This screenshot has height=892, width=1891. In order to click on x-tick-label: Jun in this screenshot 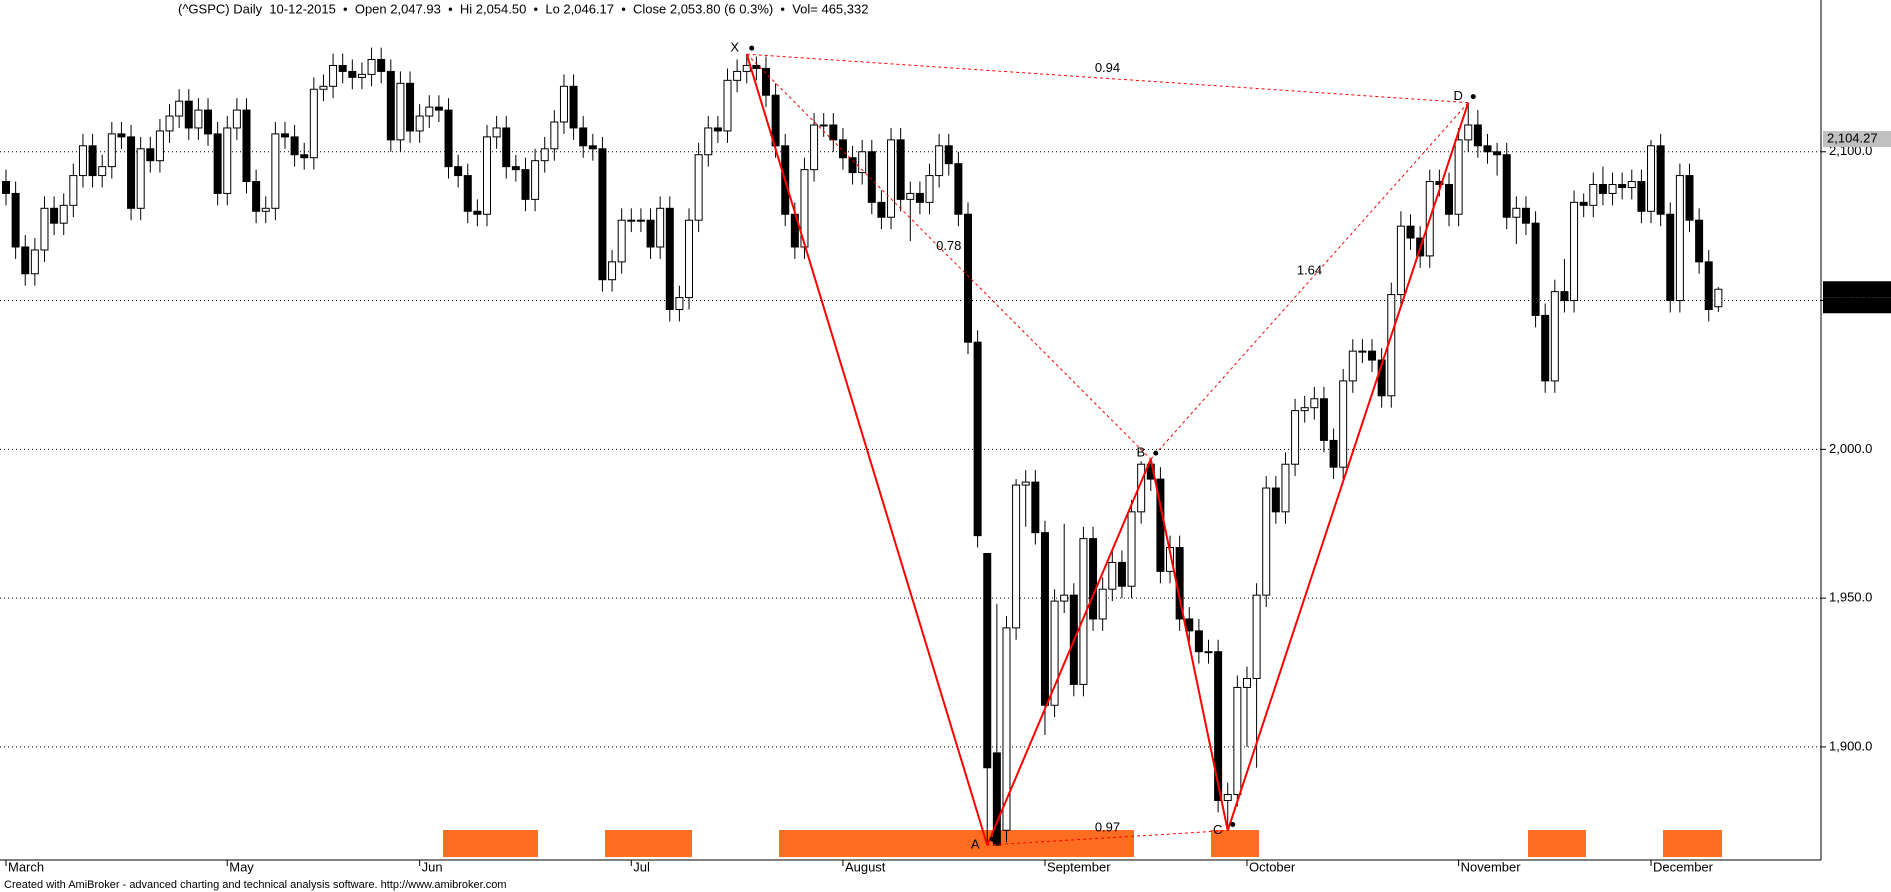, I will do `click(432, 866)`.